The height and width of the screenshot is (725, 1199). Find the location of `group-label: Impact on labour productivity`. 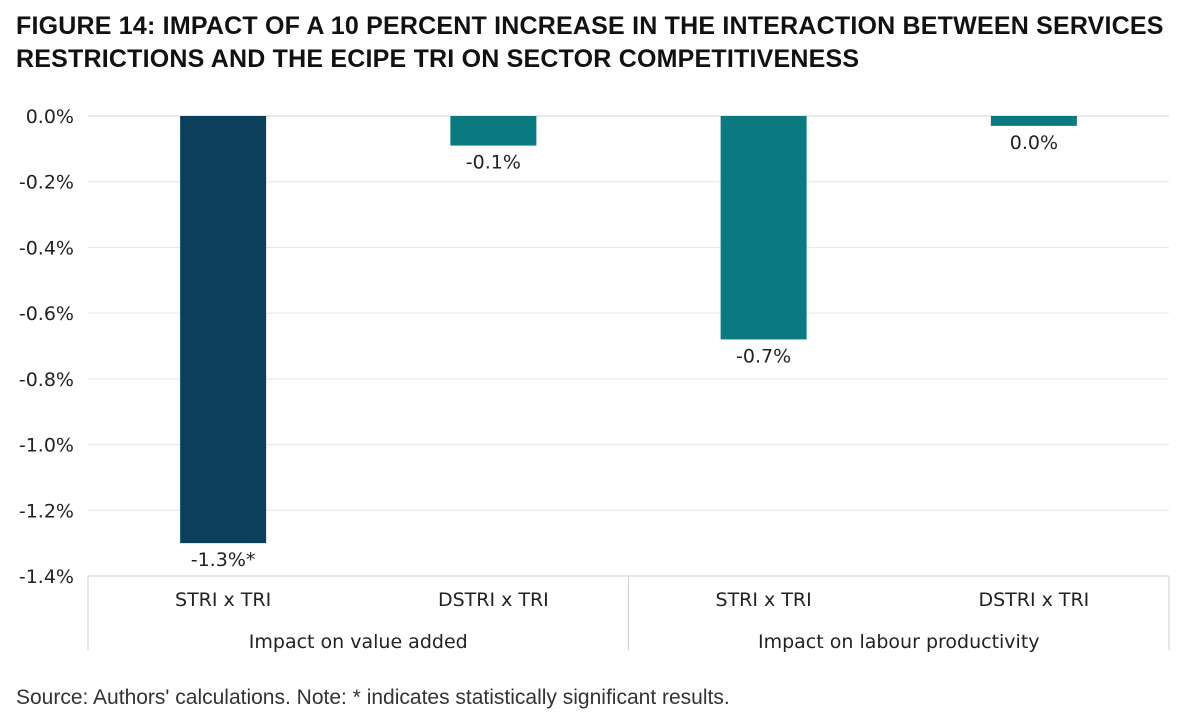

group-label: Impact on labour productivity is located at coordinates (899, 642).